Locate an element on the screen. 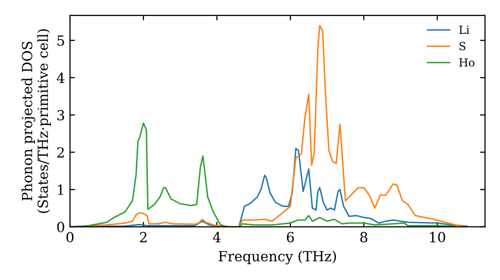 This screenshot has width=500, height=280. legend-label: Ho is located at coordinates (466, 62).